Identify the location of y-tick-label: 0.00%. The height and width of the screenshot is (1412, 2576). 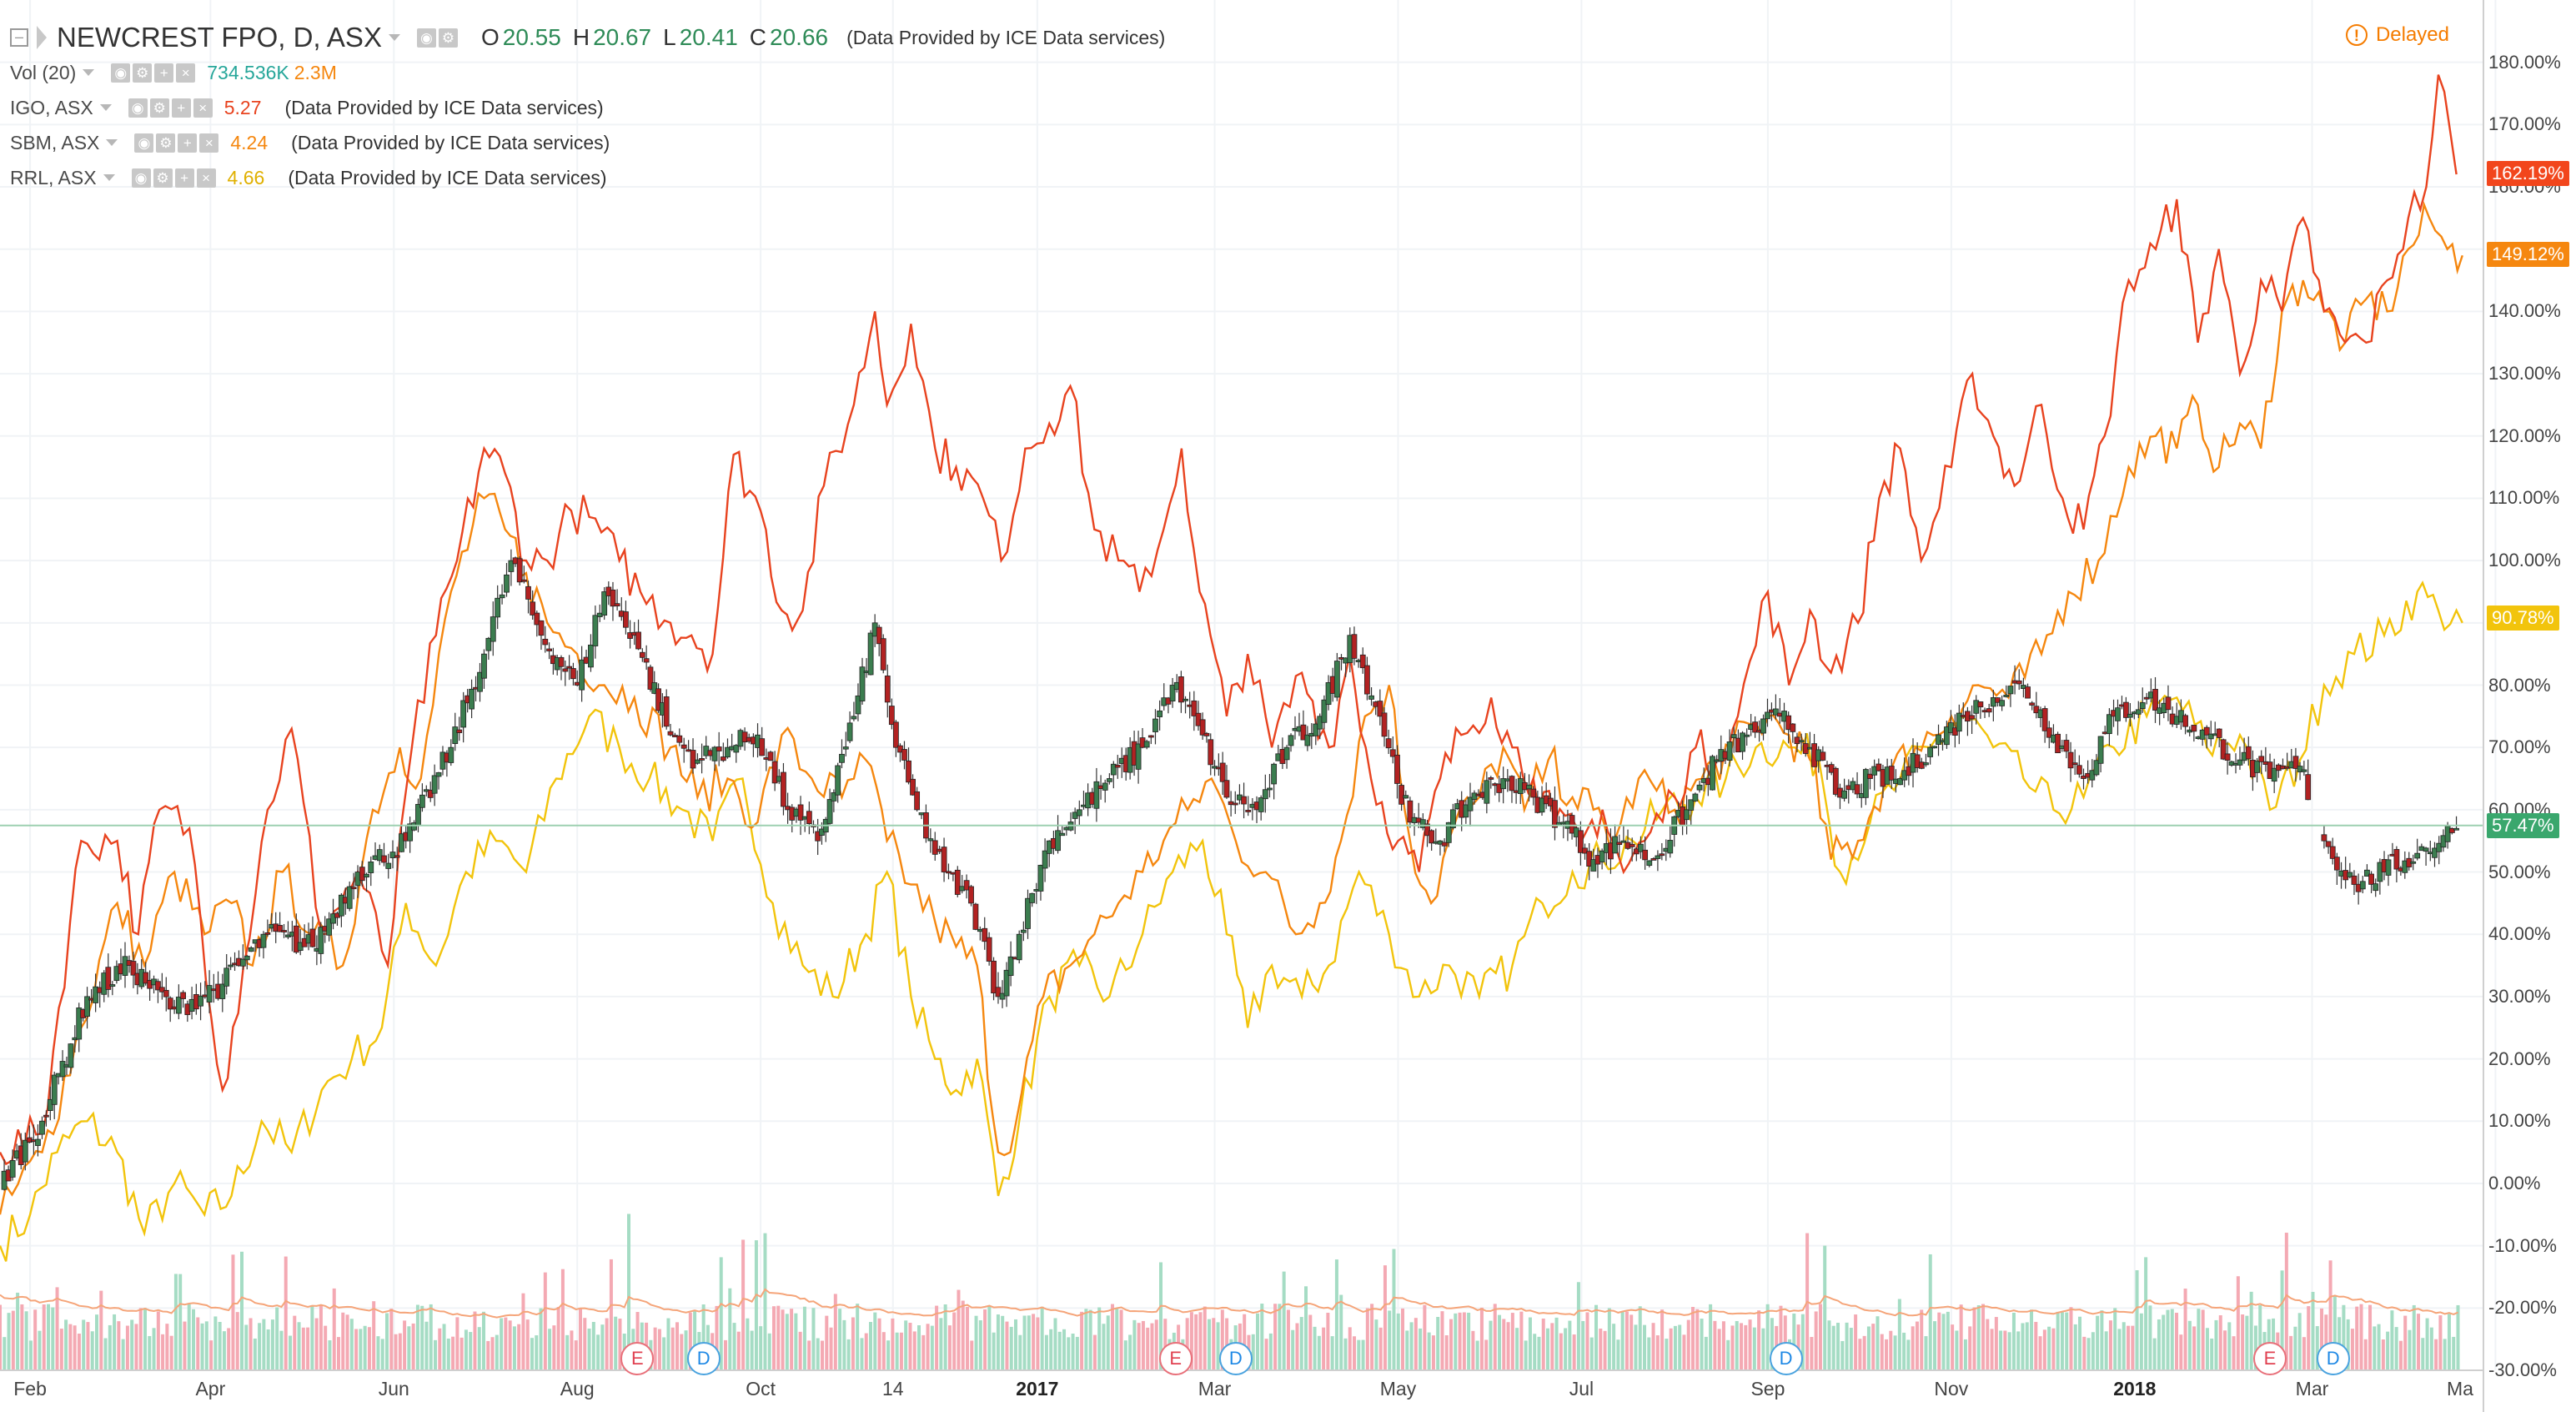
(2514, 1182).